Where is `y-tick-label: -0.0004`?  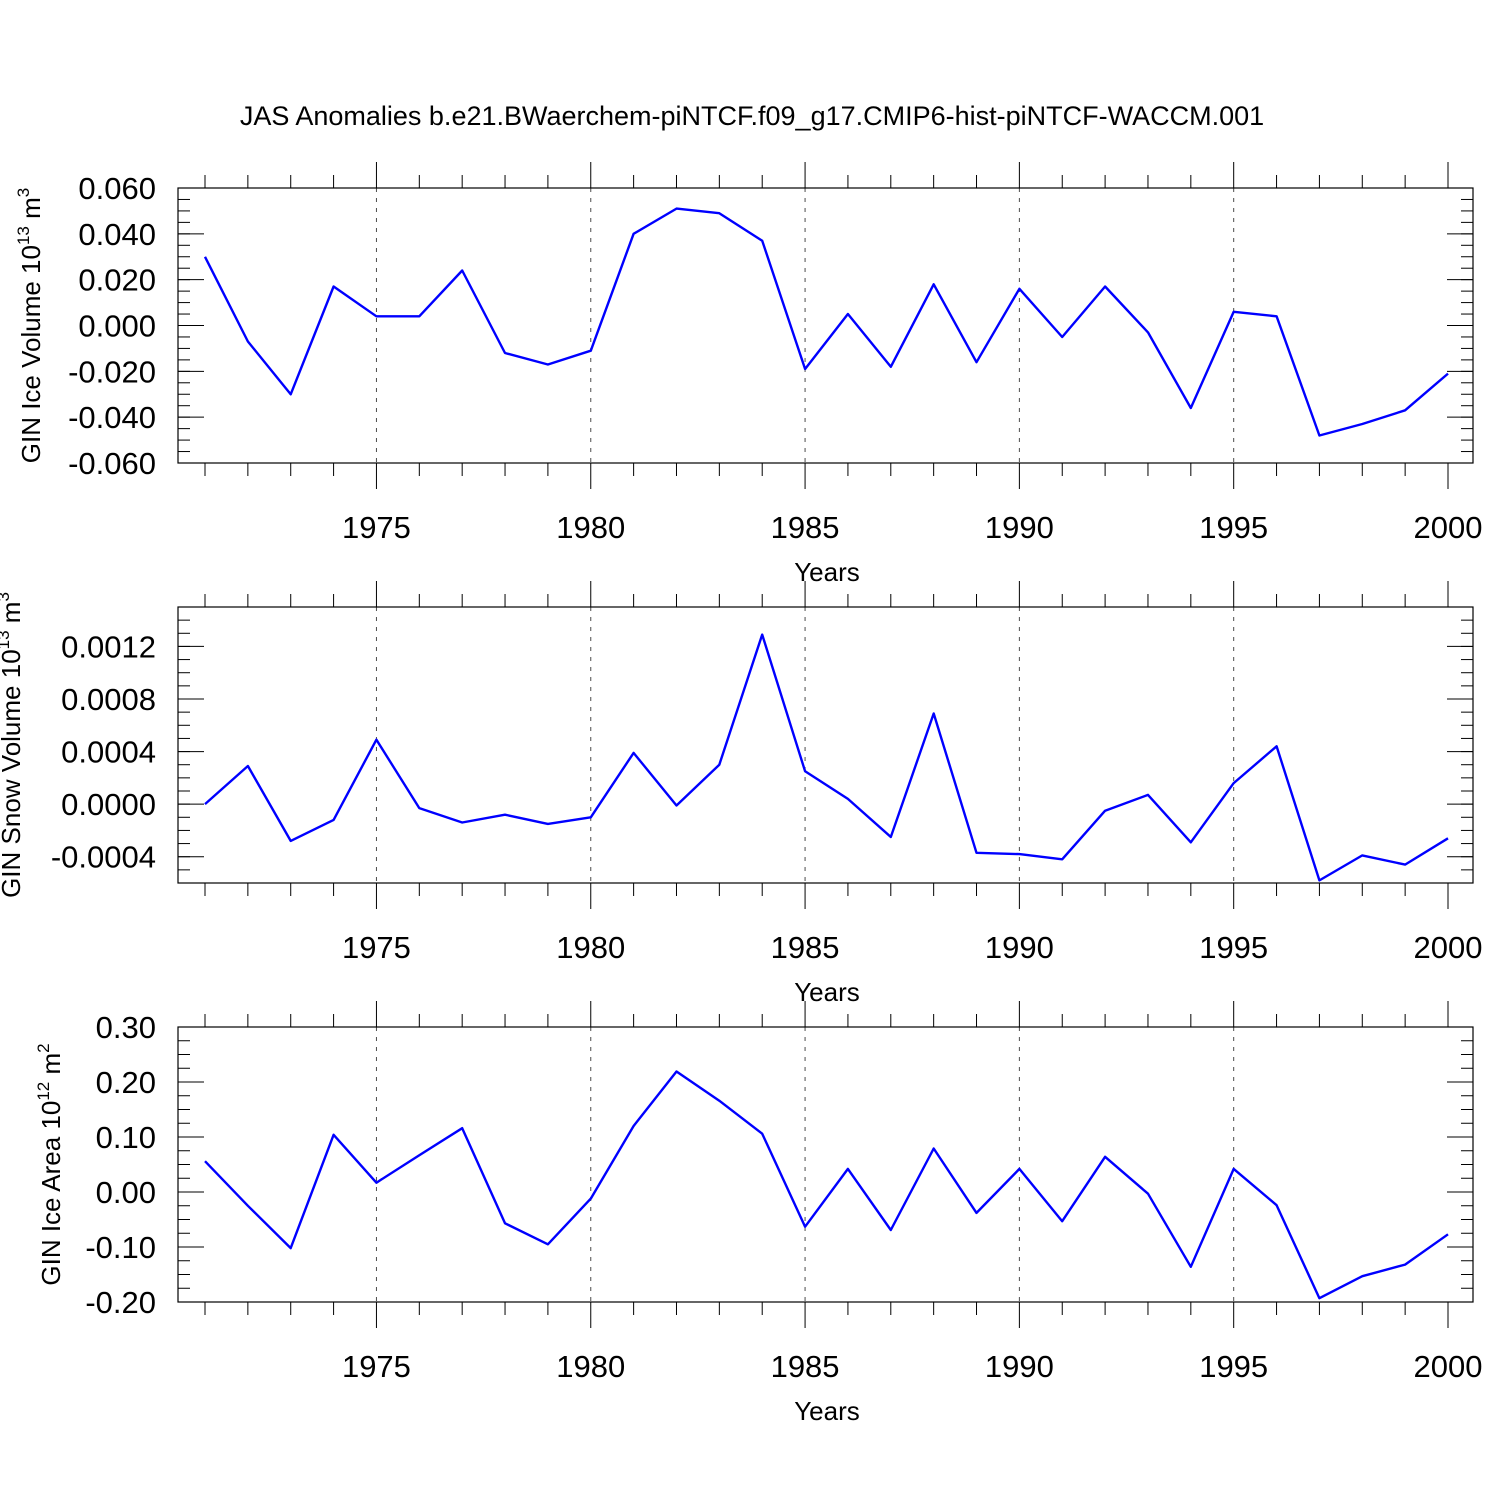
y-tick-label: -0.0004 is located at coordinates (103, 857).